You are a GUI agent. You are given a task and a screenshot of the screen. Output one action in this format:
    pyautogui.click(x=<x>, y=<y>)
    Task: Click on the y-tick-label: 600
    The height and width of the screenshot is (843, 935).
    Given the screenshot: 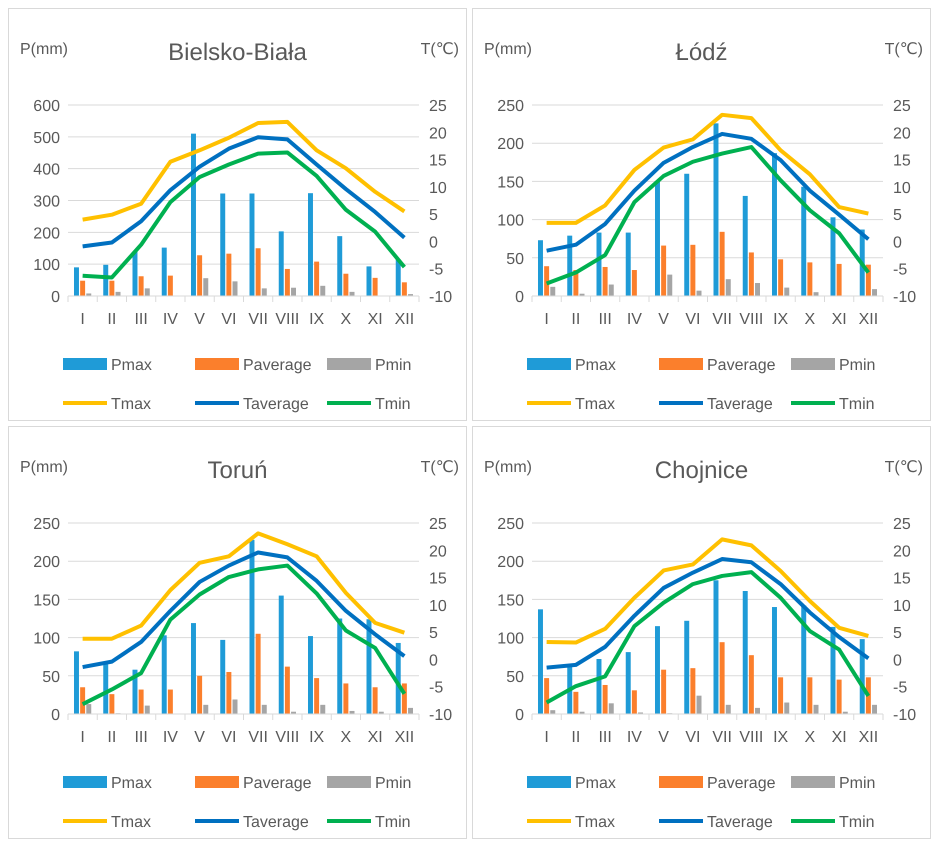 What is the action you would take?
    pyautogui.click(x=46, y=106)
    